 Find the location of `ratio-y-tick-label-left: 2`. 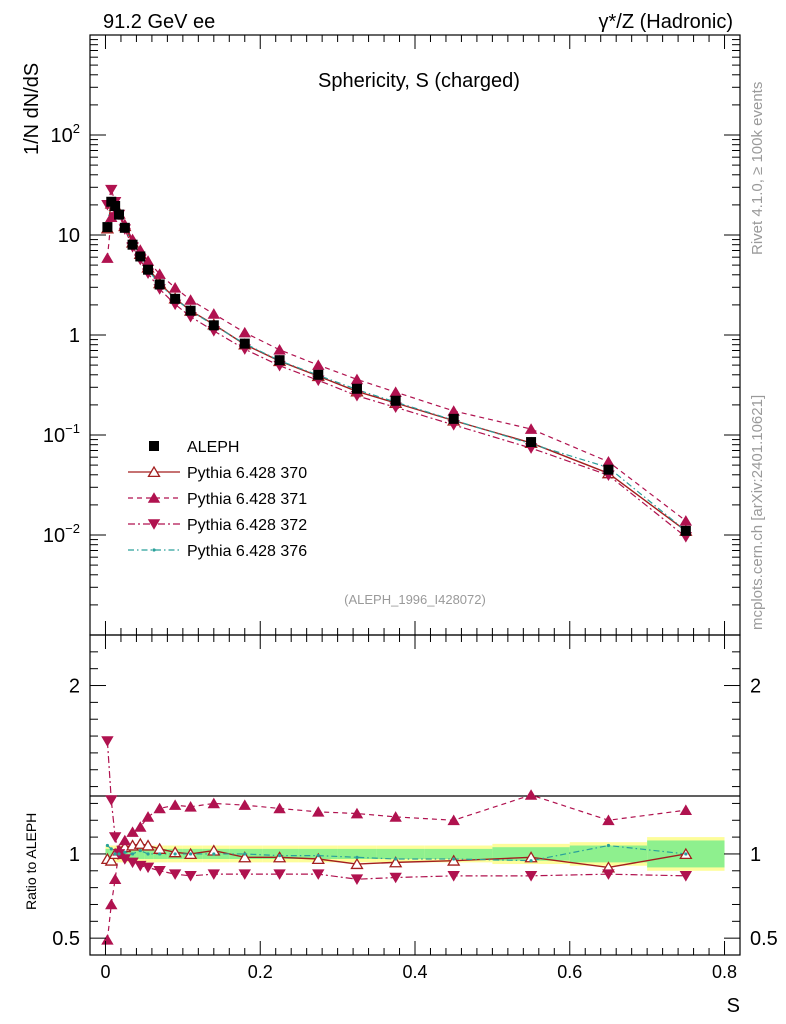

ratio-y-tick-label-left: 2 is located at coordinates (74, 687).